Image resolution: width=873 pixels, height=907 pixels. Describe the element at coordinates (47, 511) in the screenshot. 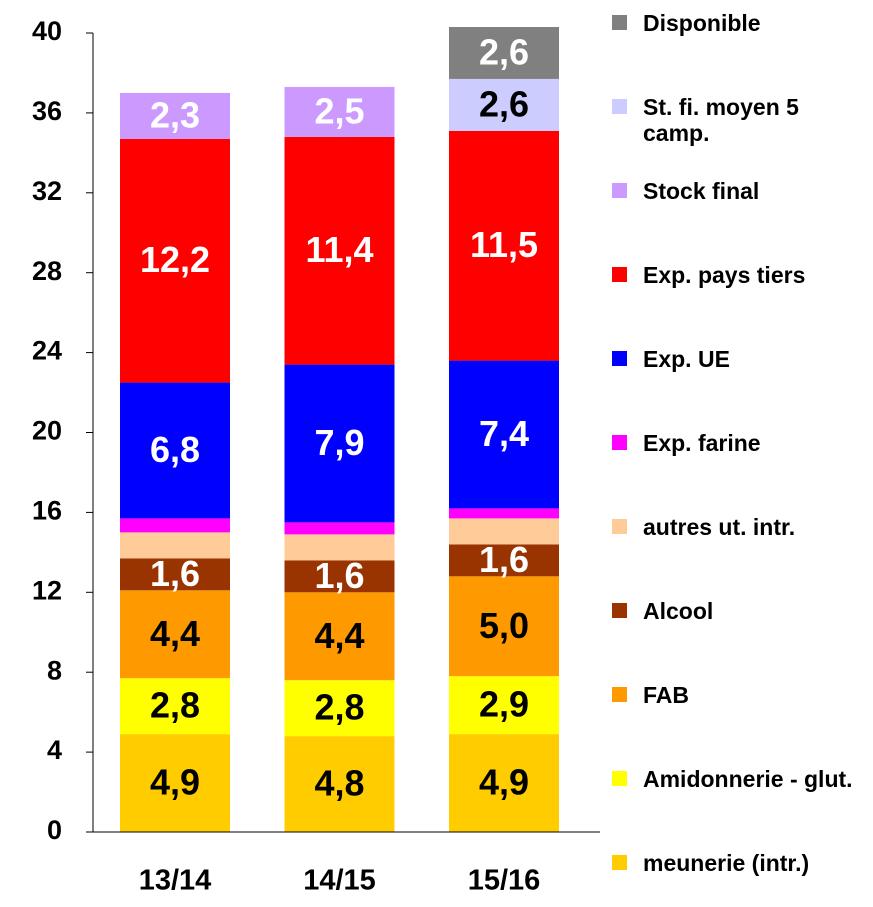

I see `y-tick-label: 16` at that location.